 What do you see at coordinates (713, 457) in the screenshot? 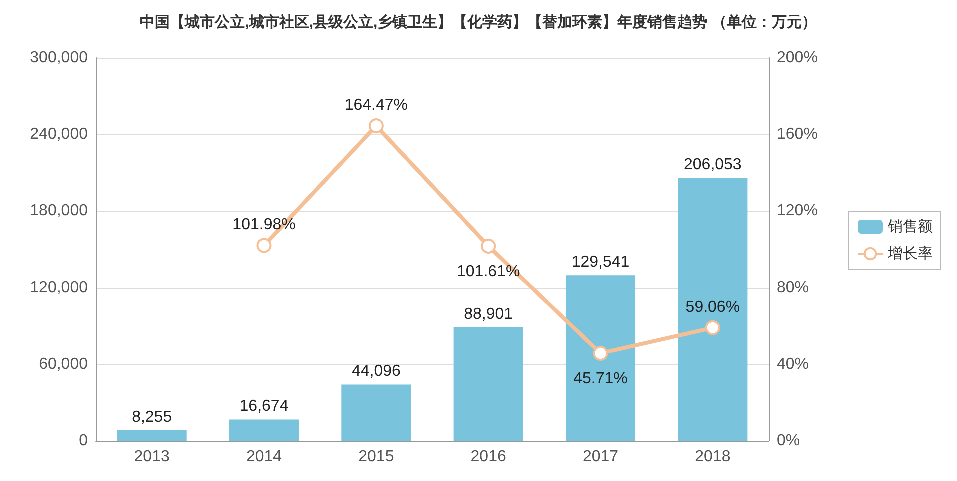
I see `x-tick-label: 2018` at bounding box center [713, 457].